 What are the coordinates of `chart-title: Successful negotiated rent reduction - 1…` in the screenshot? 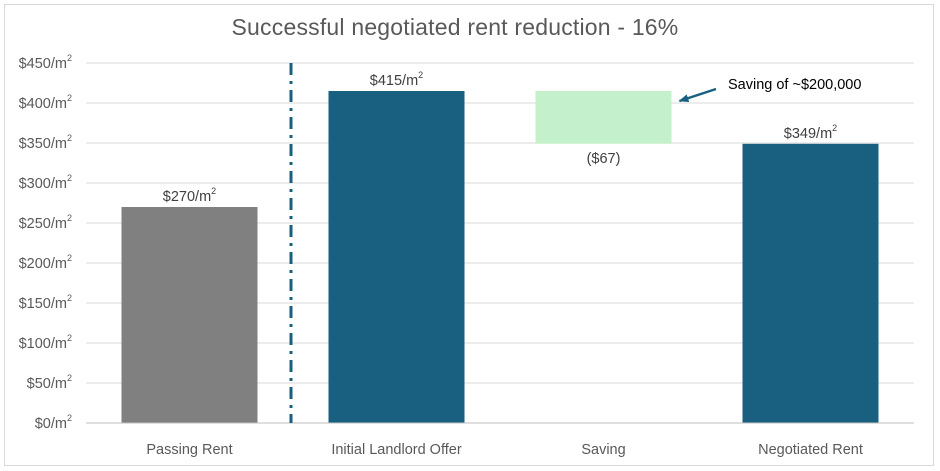 It's located at (455, 27).